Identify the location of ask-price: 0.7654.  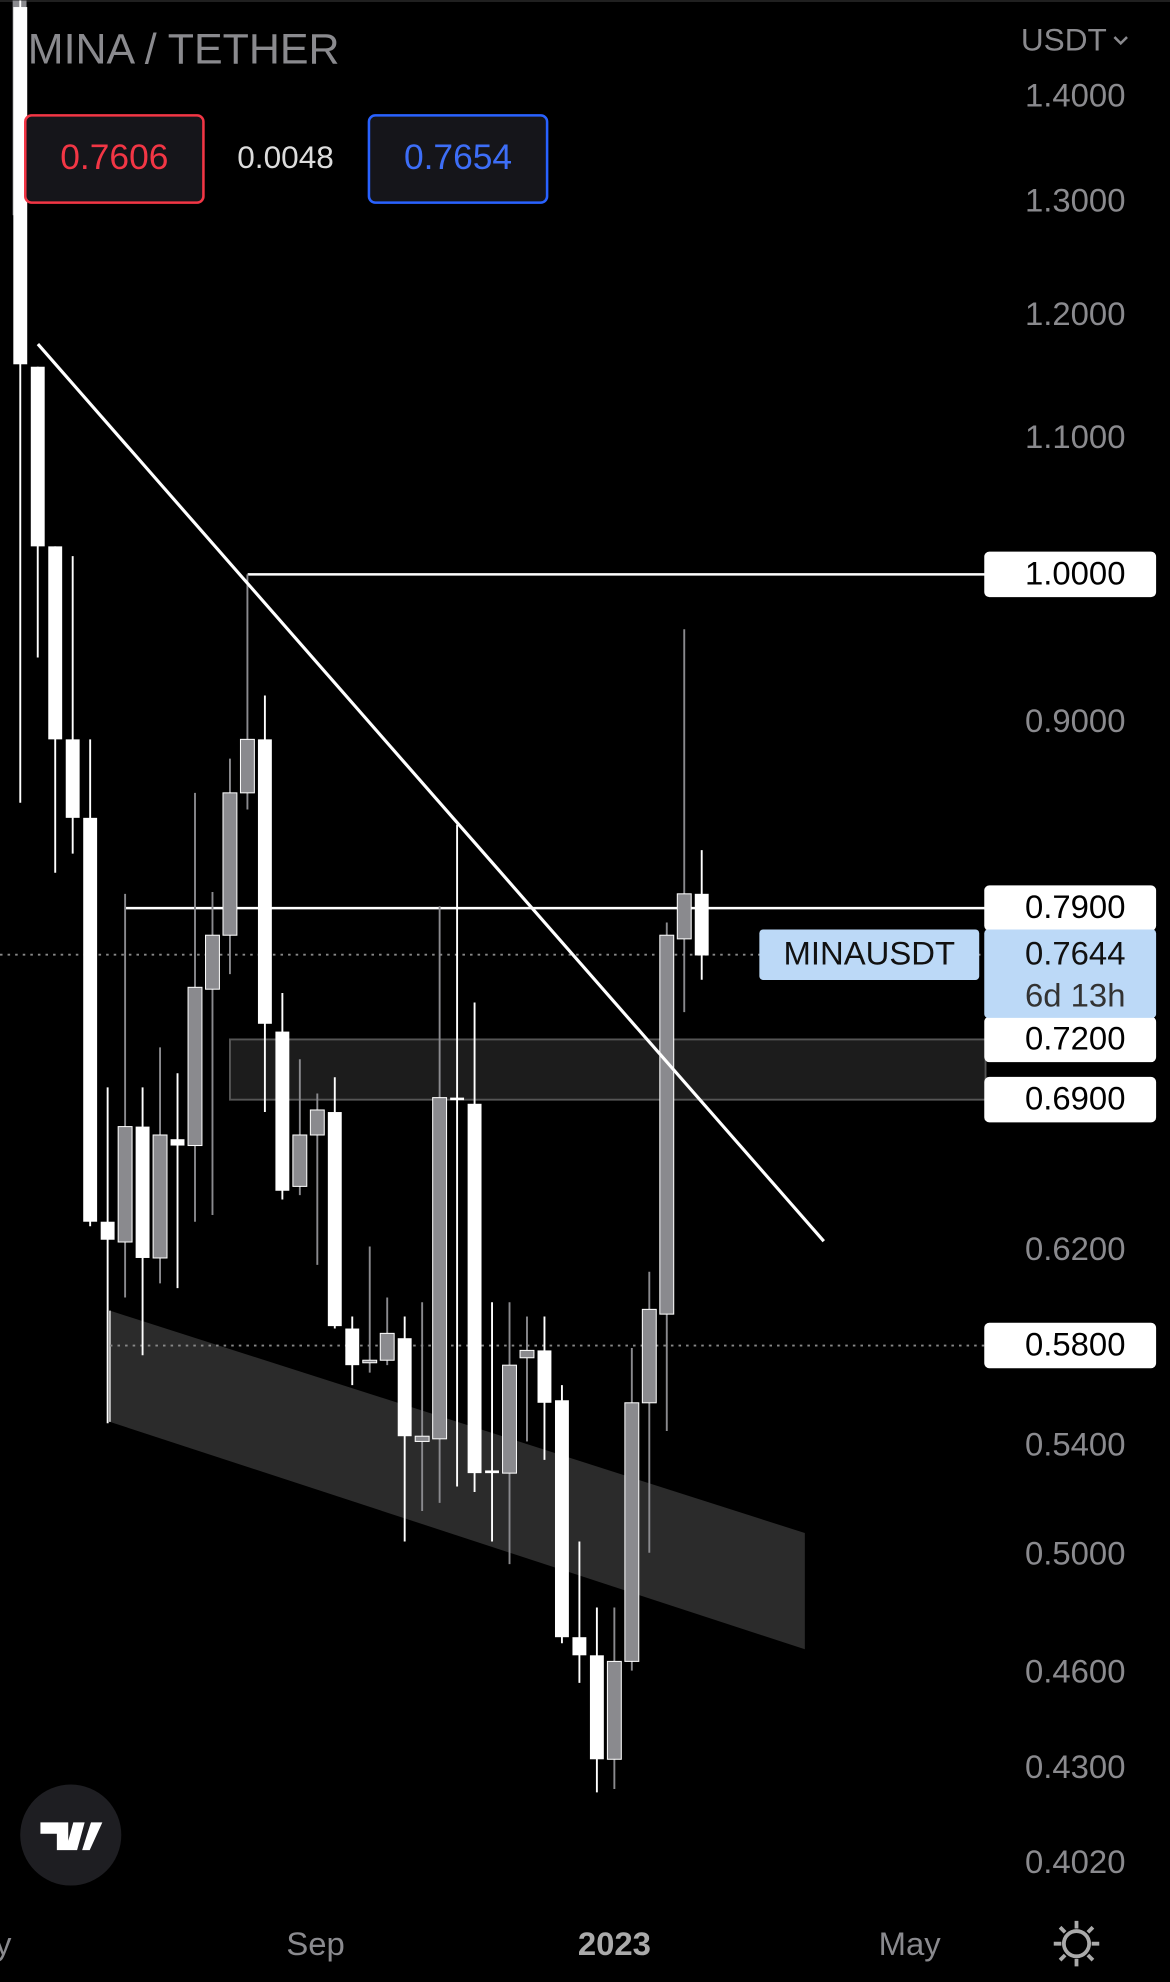
(458, 157).